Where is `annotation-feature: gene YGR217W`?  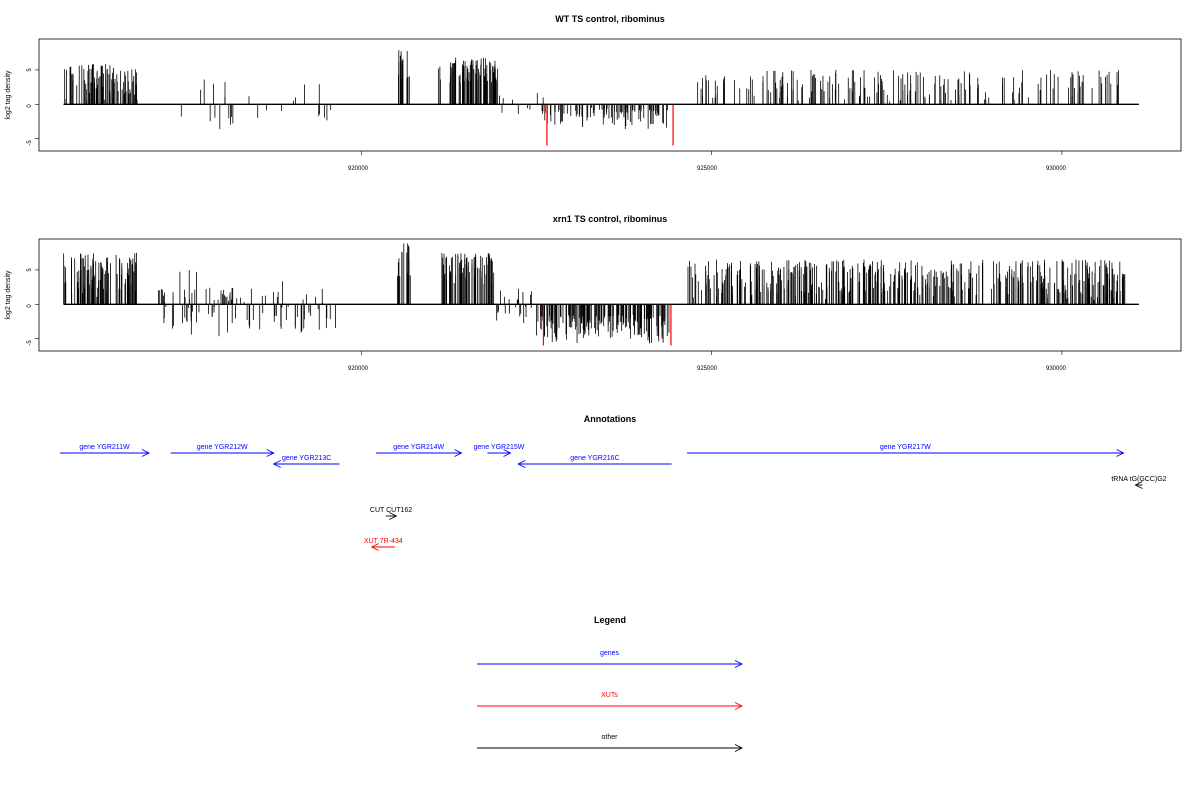 annotation-feature: gene YGR217W is located at coordinates (906, 450).